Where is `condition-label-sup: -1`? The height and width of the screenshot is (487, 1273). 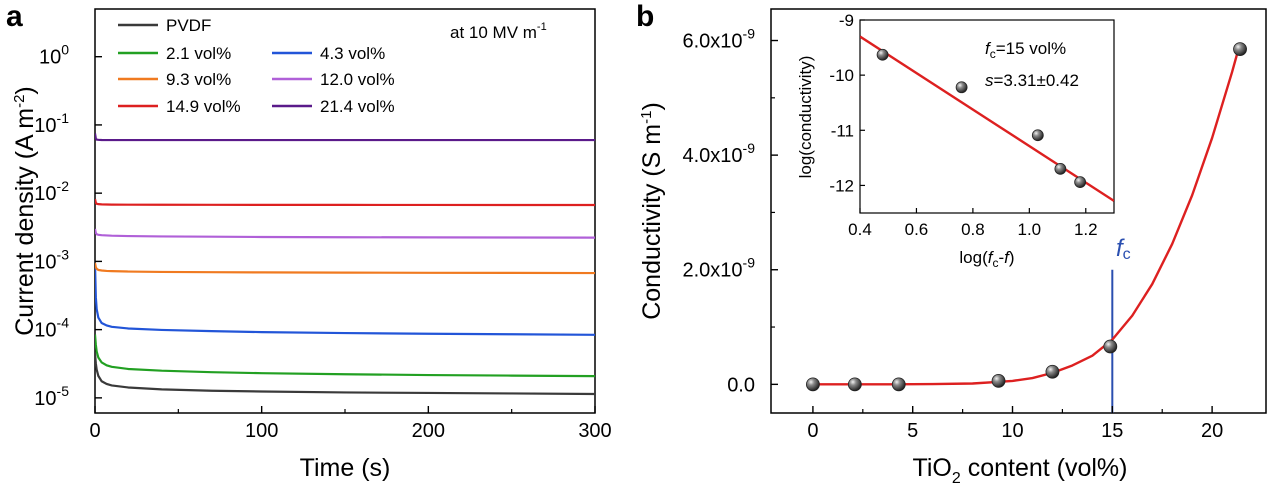
condition-label-sup: -1 is located at coordinates (542, 27).